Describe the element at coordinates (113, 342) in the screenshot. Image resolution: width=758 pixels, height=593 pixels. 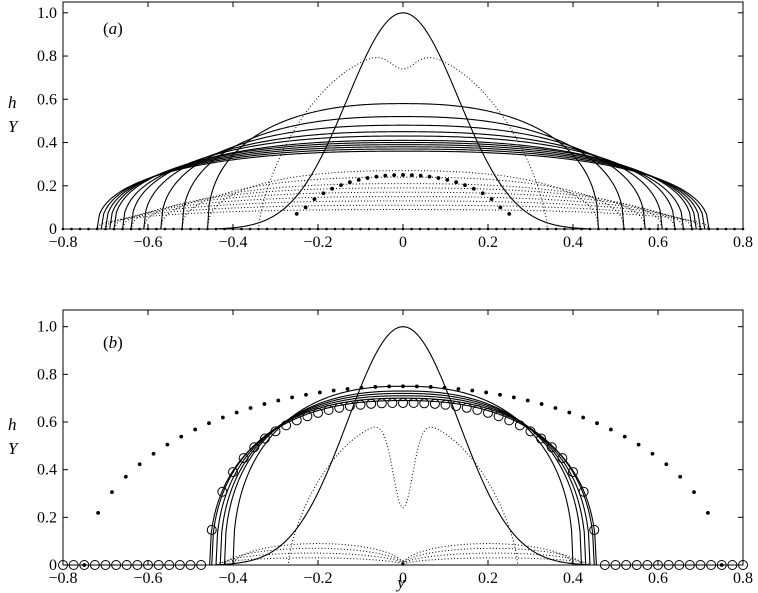
I see `panel-b-label: (b)` at that location.